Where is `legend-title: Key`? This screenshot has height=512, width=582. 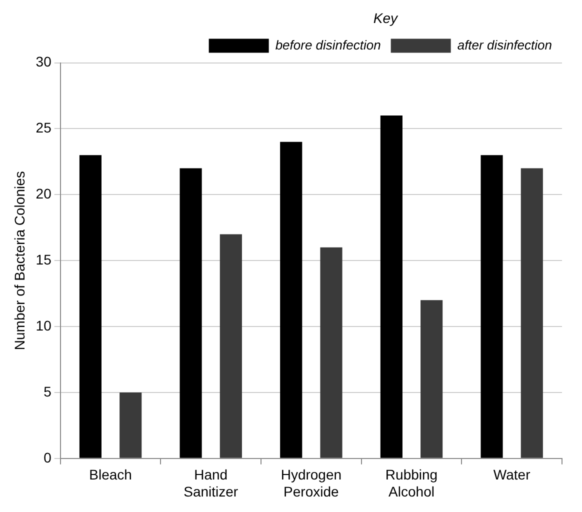
legend-title: Key is located at coordinates (385, 18).